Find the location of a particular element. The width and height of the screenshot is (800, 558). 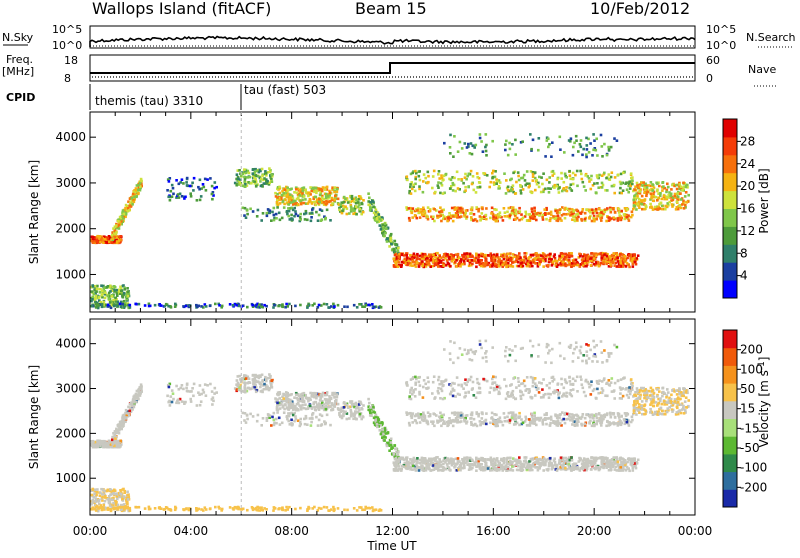

freq-tick-bottom: 8 is located at coordinates (67, 78).